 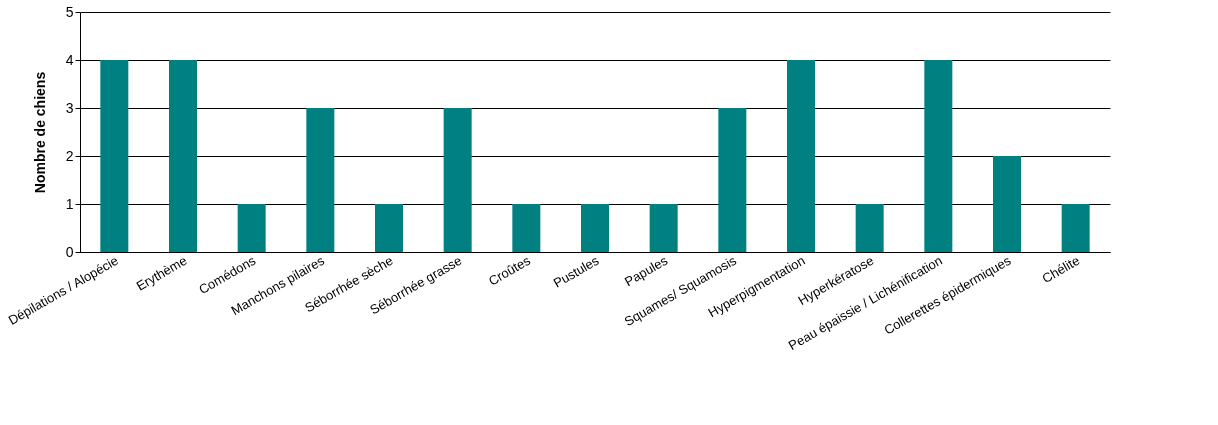 What do you see at coordinates (69, 203) in the screenshot?
I see `y-tick-label: 1` at bounding box center [69, 203].